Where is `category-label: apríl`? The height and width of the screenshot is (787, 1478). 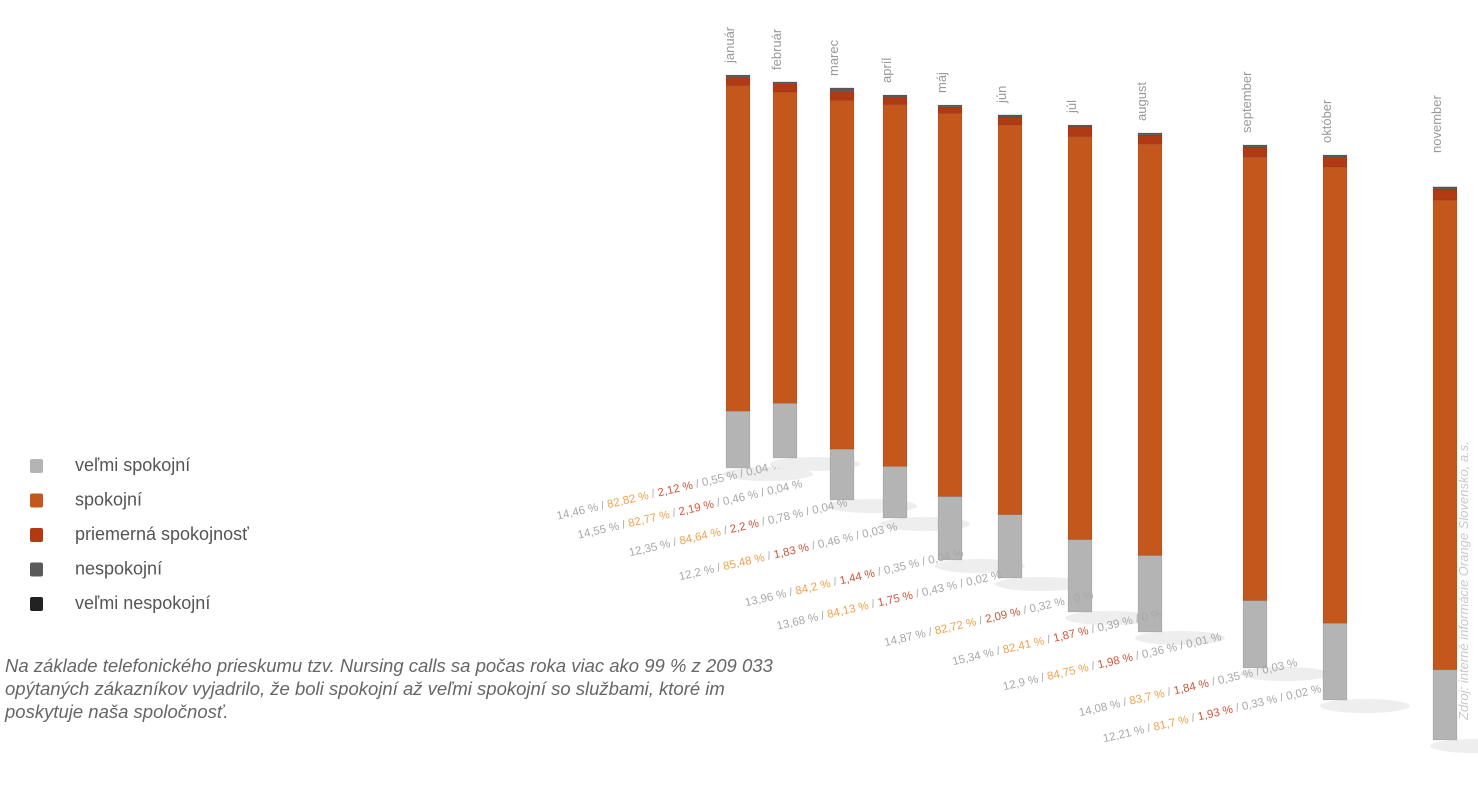 category-label: apríl is located at coordinates (886, 70).